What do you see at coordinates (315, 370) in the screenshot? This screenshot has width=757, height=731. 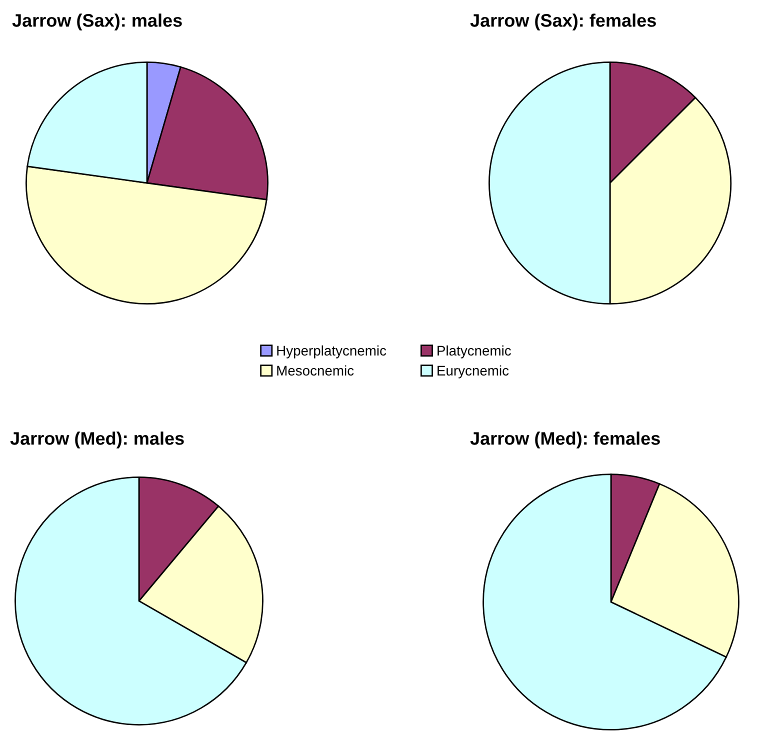 I see `legend-label: Mesocnemic` at bounding box center [315, 370].